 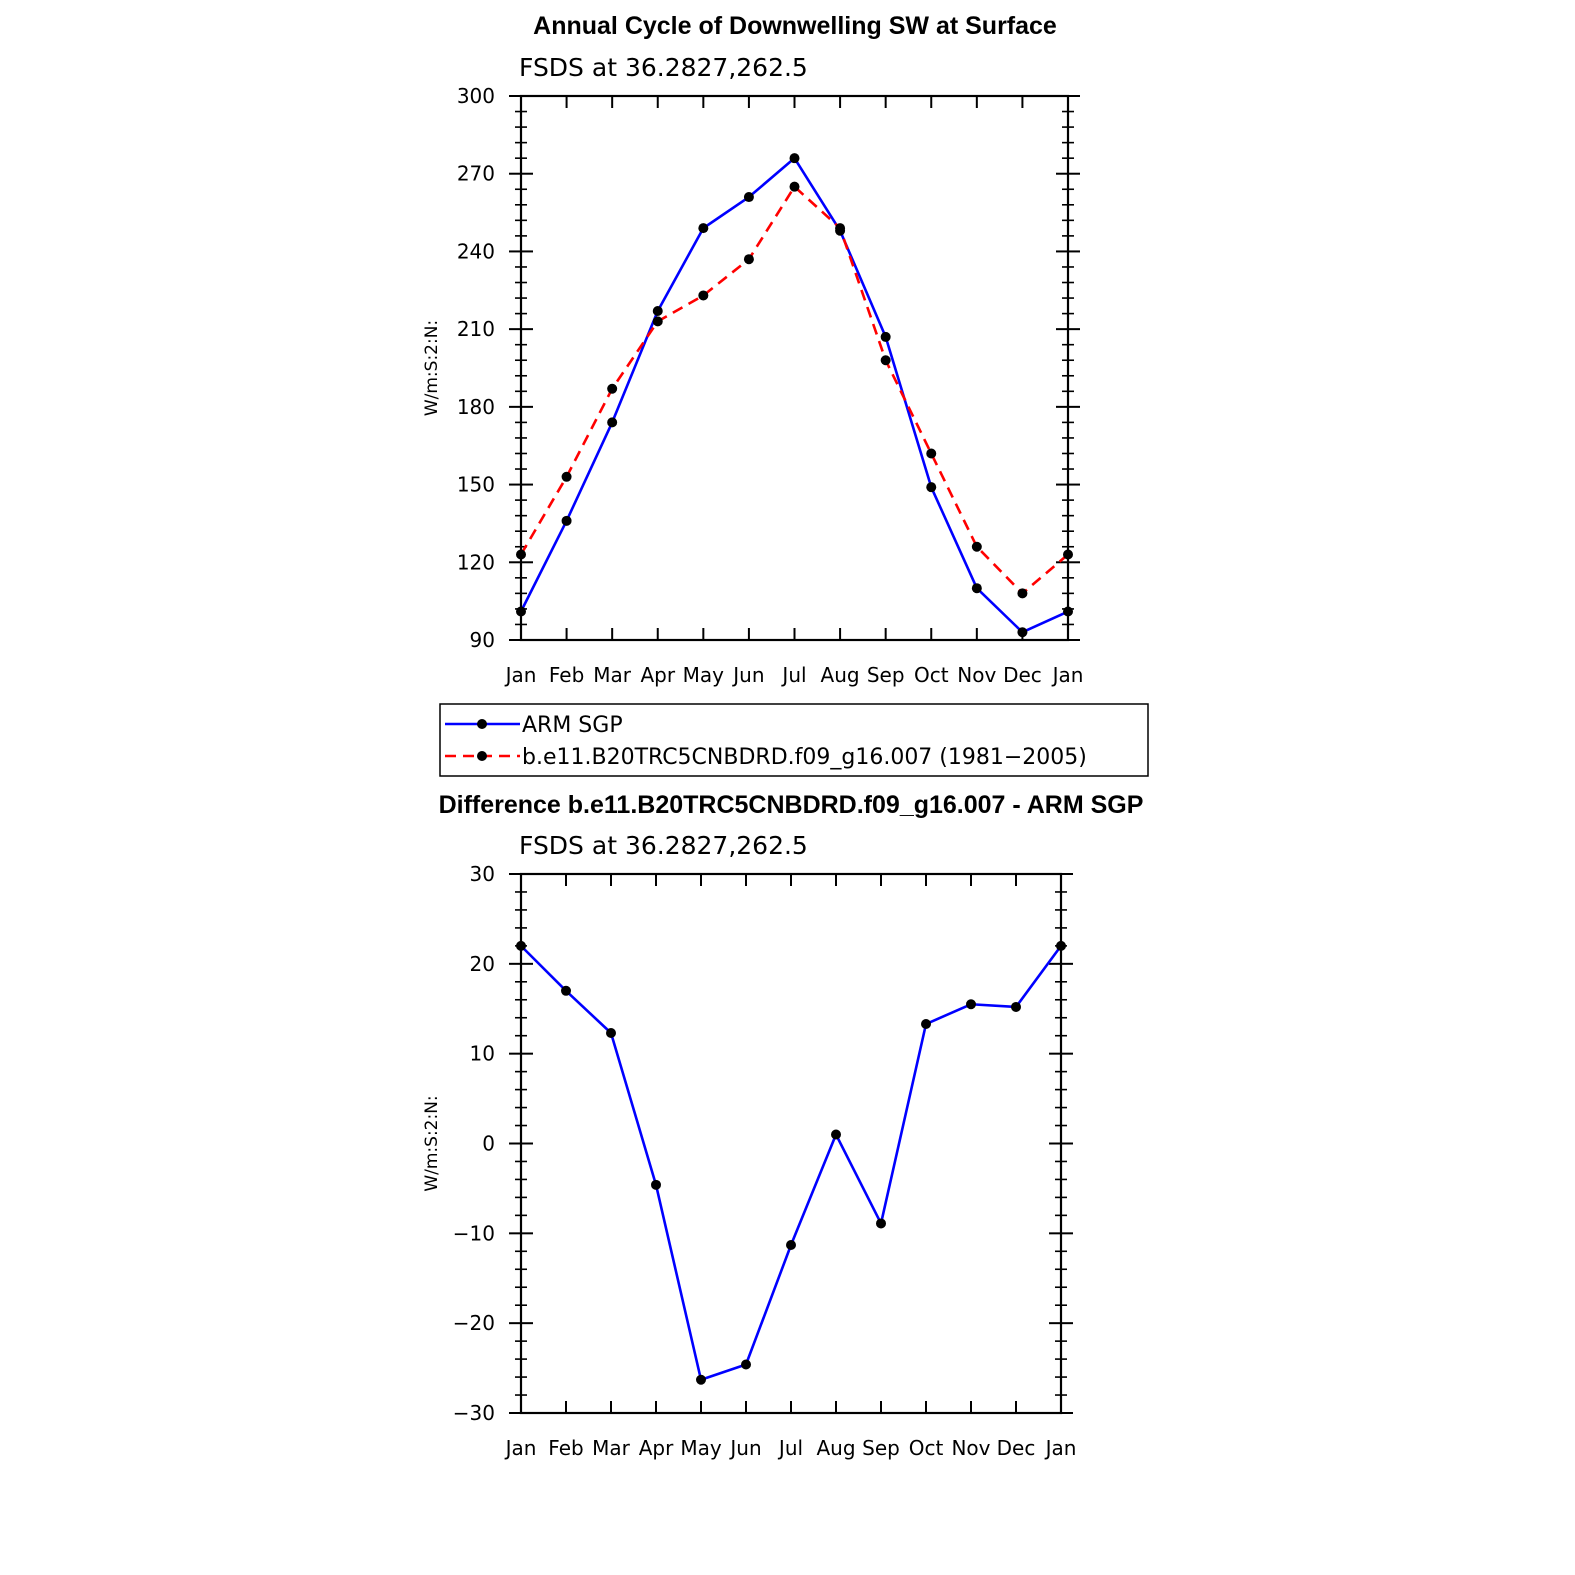 I want to click on y-tick-label: 300, so click(x=476, y=96).